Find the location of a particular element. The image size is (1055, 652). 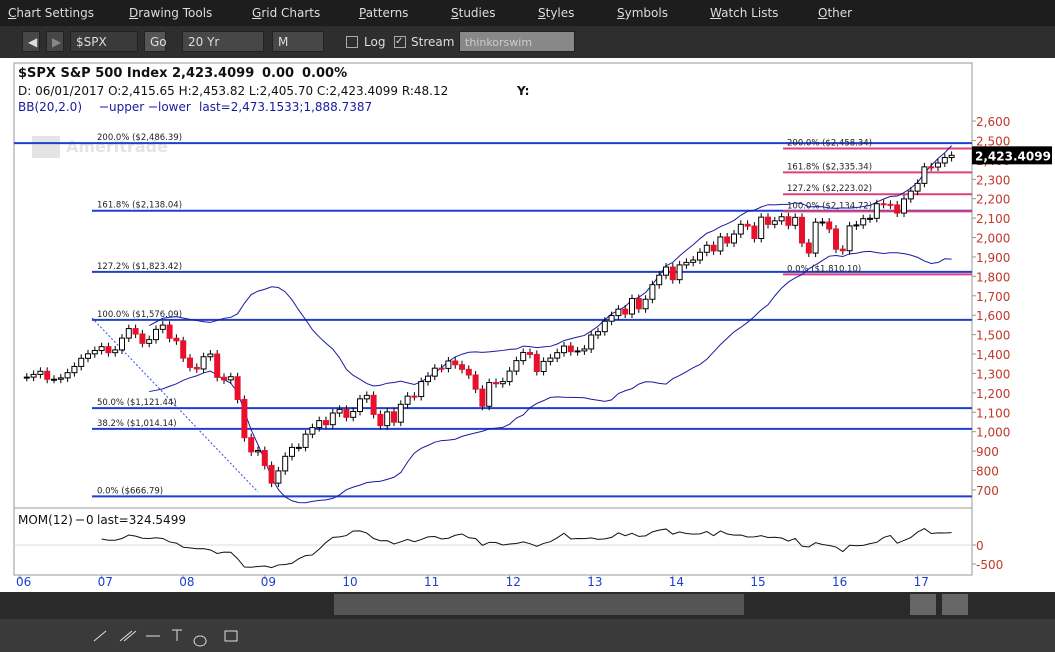

mom-name: MOM(12) is located at coordinates (45, 520).